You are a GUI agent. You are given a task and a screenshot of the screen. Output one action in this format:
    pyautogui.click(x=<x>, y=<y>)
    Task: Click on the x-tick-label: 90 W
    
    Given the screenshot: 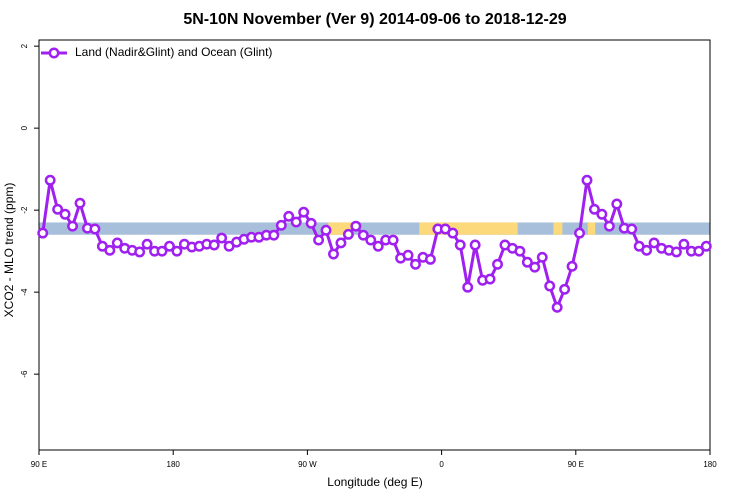 What is the action you would take?
    pyautogui.click(x=307, y=464)
    